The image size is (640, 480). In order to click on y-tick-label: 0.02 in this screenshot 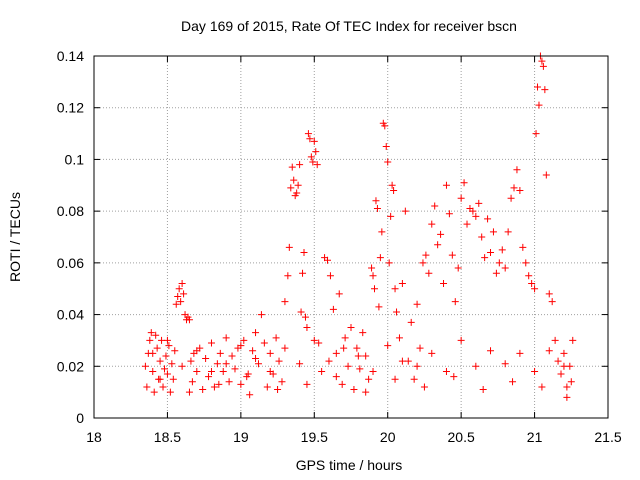, I will do `click(70, 366)`.